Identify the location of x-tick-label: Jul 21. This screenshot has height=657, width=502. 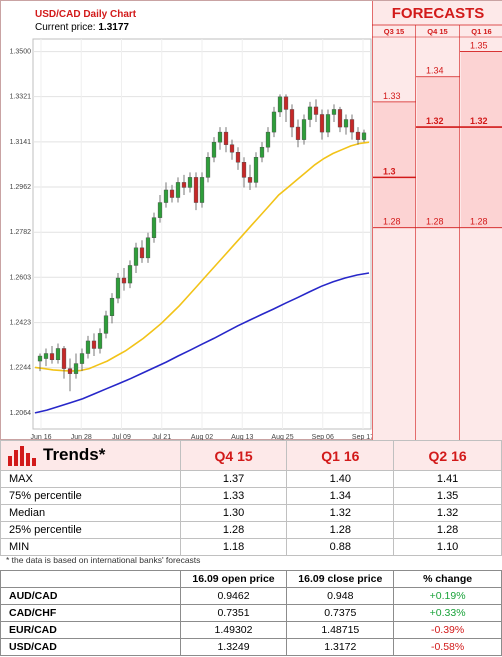
(161, 437).